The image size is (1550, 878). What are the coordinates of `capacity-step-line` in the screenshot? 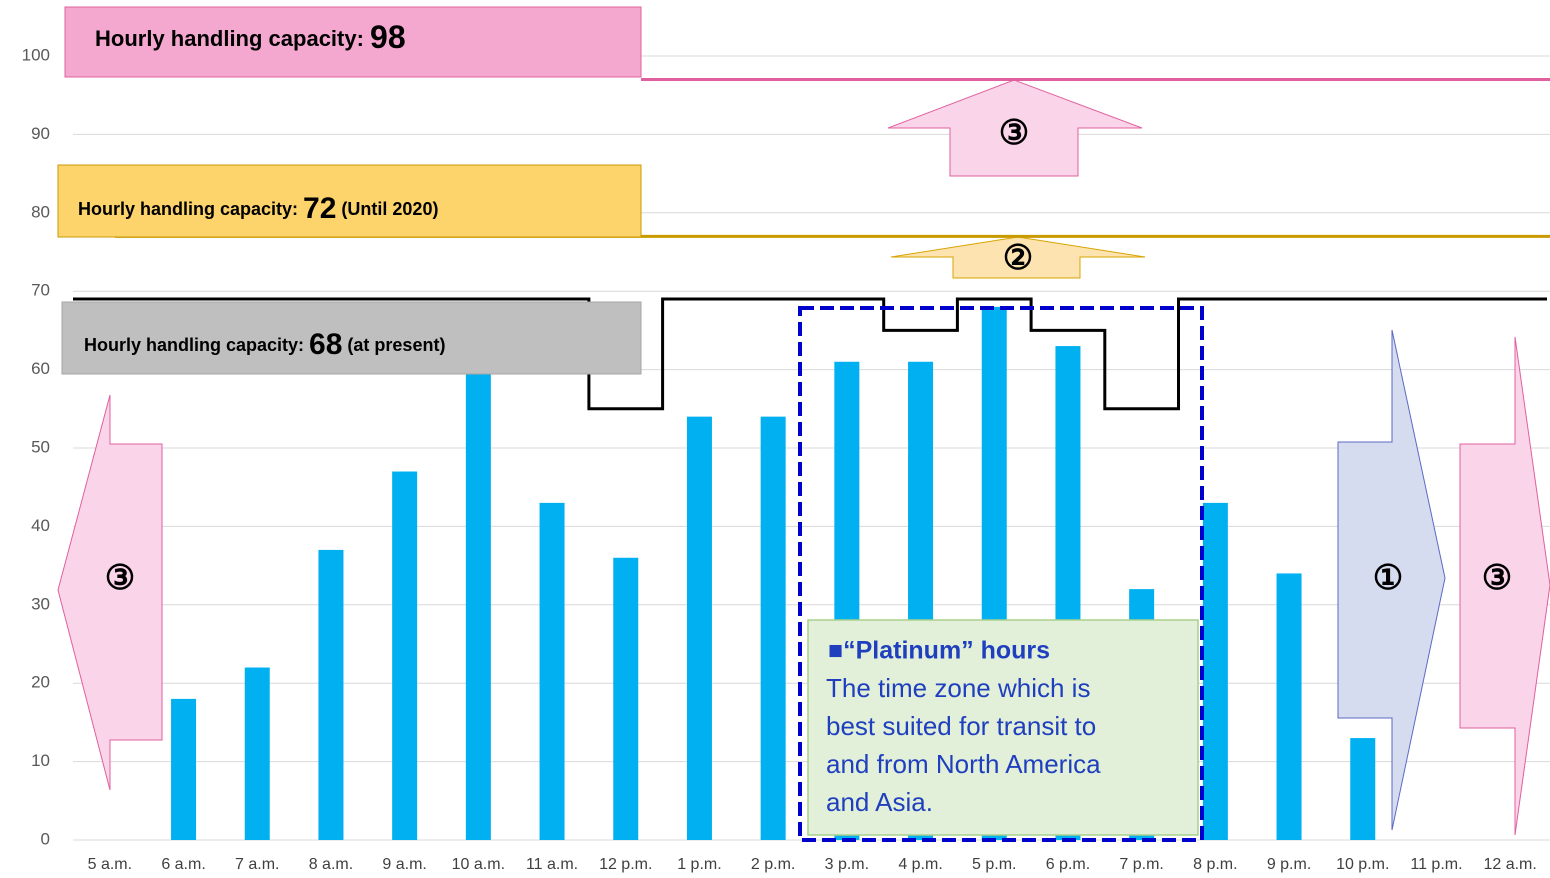 It's located at (810, 354).